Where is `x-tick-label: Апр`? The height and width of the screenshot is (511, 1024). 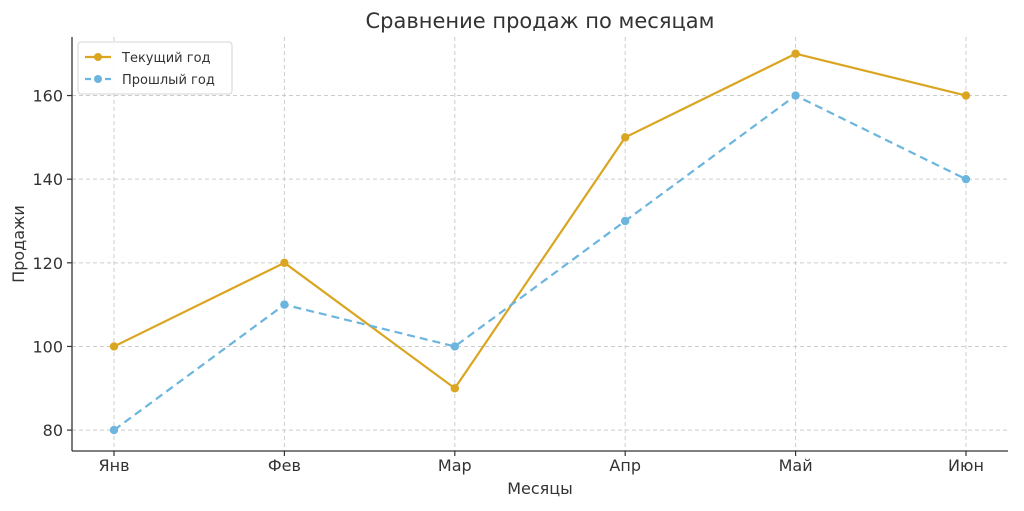
x-tick-label: Апр is located at coordinates (625, 465).